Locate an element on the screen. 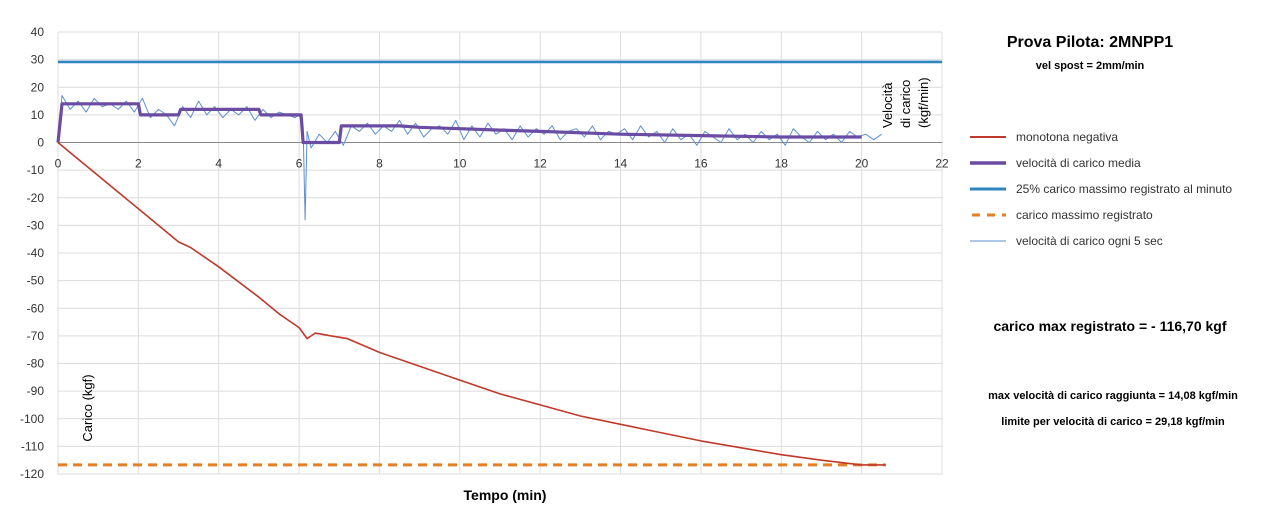 This screenshot has width=1271, height=509. y-tick-label: 10 is located at coordinates (38, 115).